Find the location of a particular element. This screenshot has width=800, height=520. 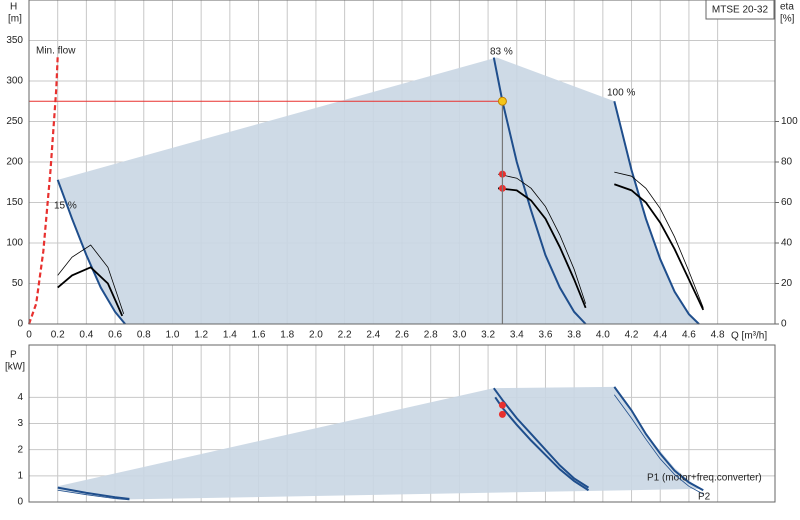

y-tick-label: 100 is located at coordinates (14, 243).